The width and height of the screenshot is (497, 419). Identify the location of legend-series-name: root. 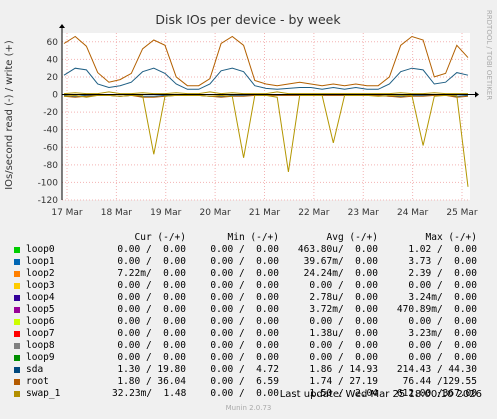
(37, 381).